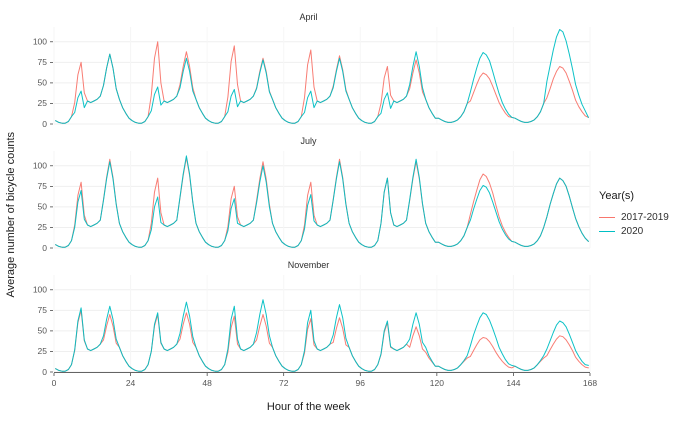  I want to click on facet-title: July, so click(308, 141).